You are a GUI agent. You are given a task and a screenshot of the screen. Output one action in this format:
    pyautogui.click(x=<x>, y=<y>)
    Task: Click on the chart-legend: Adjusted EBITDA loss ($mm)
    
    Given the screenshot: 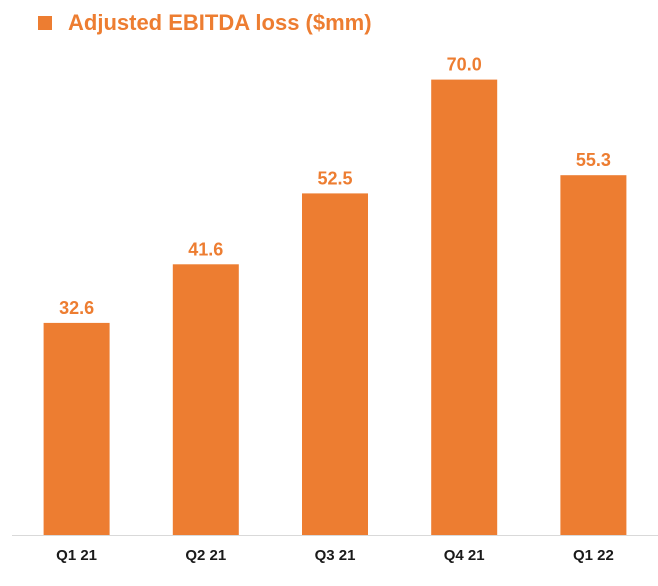 What is the action you would take?
    pyautogui.click(x=205, y=23)
    